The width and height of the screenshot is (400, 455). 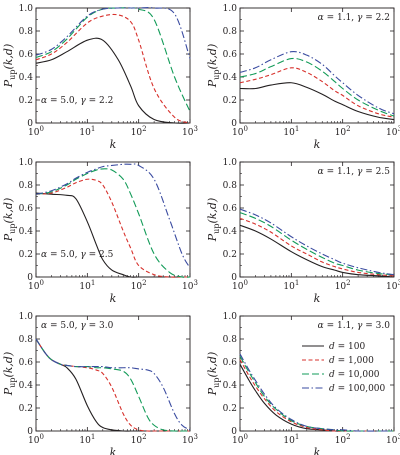 I want to click on annotation-label: α = 5.0, γ = 3.0, so click(x=77, y=326).